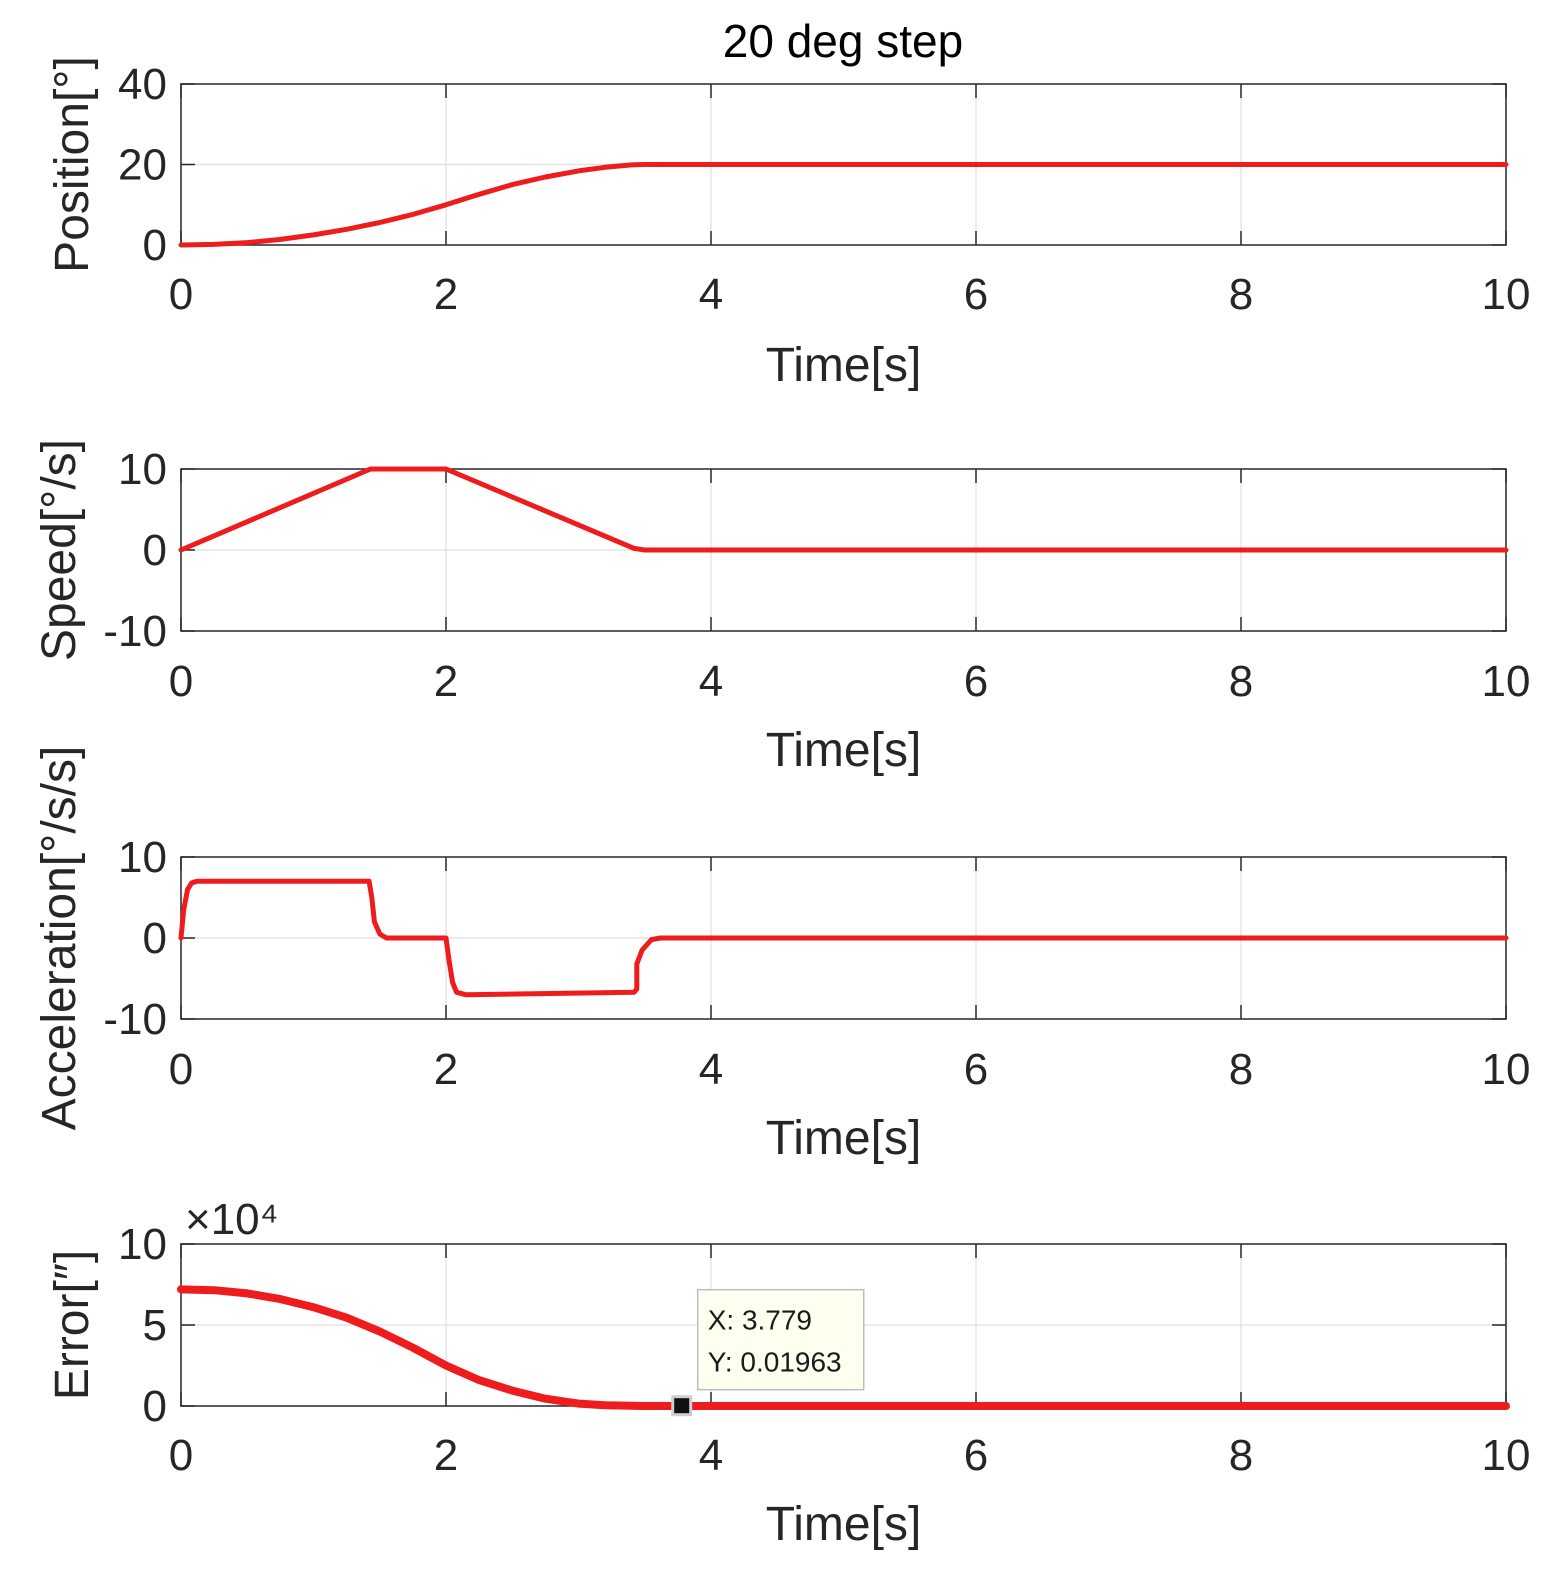 Image resolution: width=1564 pixels, height=1575 pixels. What do you see at coordinates (155, 938) in the screenshot?
I see `acceleration-y-tick-label: 0` at bounding box center [155, 938].